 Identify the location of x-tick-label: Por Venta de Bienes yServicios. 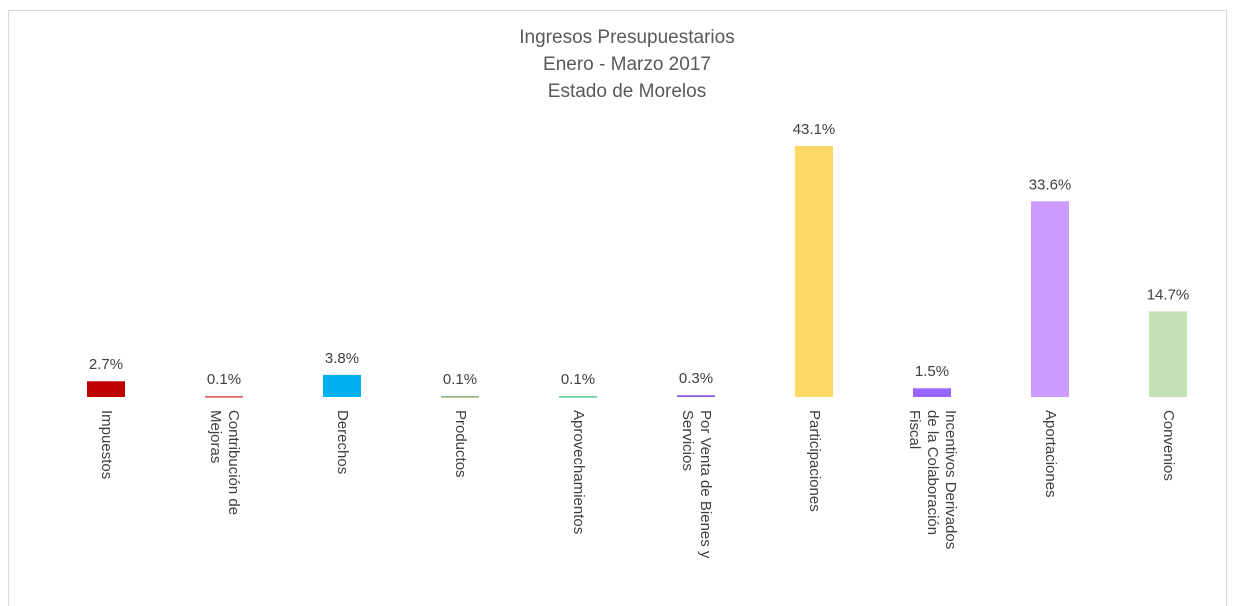
(696, 484).